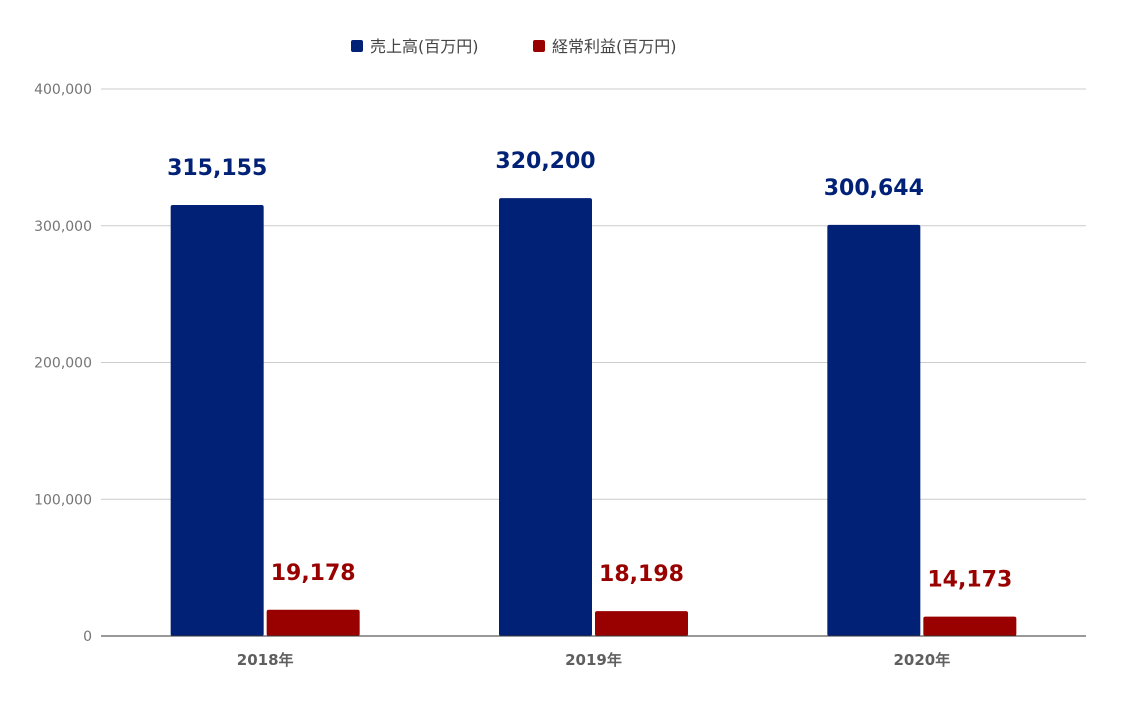 The width and height of the screenshot is (1122, 703). I want to click on data-label: 320,200, so click(545, 161).